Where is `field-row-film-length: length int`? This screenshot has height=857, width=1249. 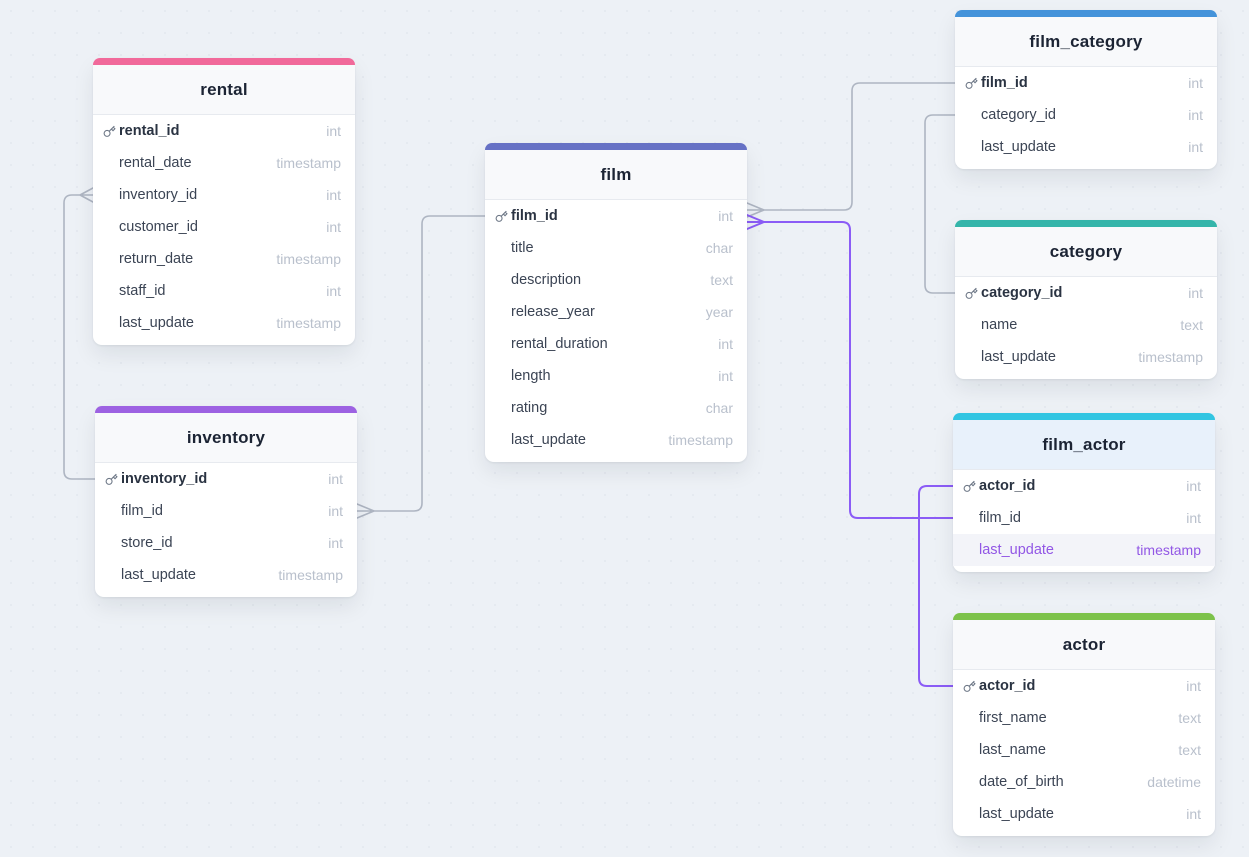 field-row-film-length: length int is located at coordinates (616, 376).